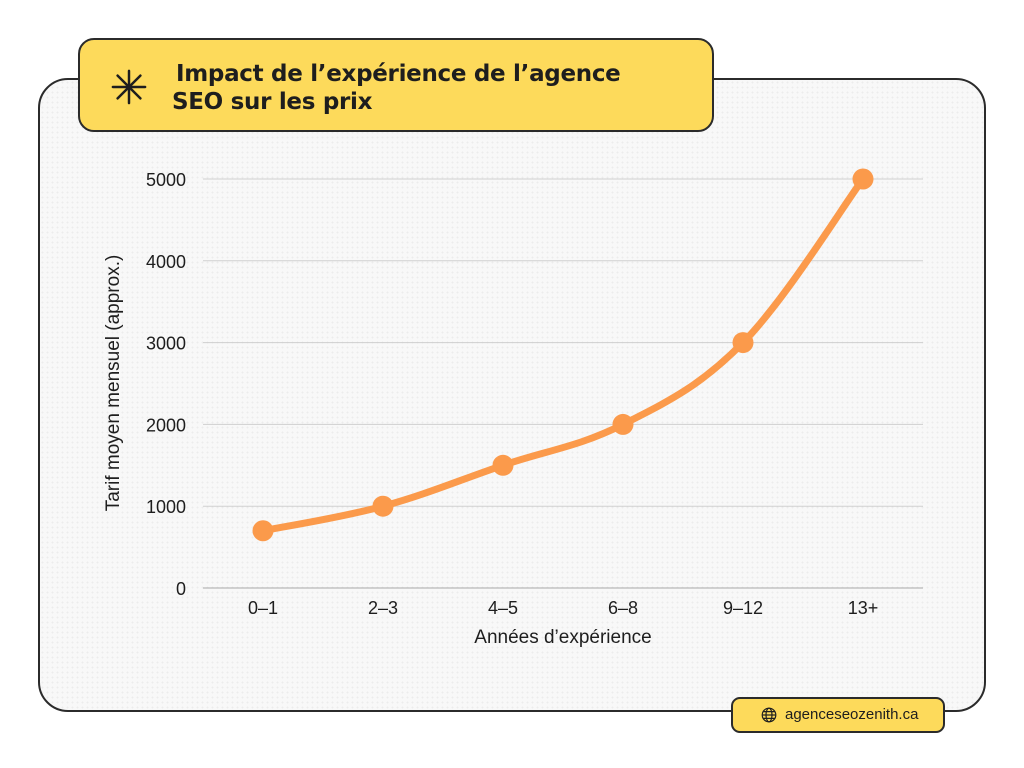 This screenshot has height=768, width=1024. Describe the element at coordinates (263, 608) in the screenshot. I see `x-tick-label: 0–1` at that location.